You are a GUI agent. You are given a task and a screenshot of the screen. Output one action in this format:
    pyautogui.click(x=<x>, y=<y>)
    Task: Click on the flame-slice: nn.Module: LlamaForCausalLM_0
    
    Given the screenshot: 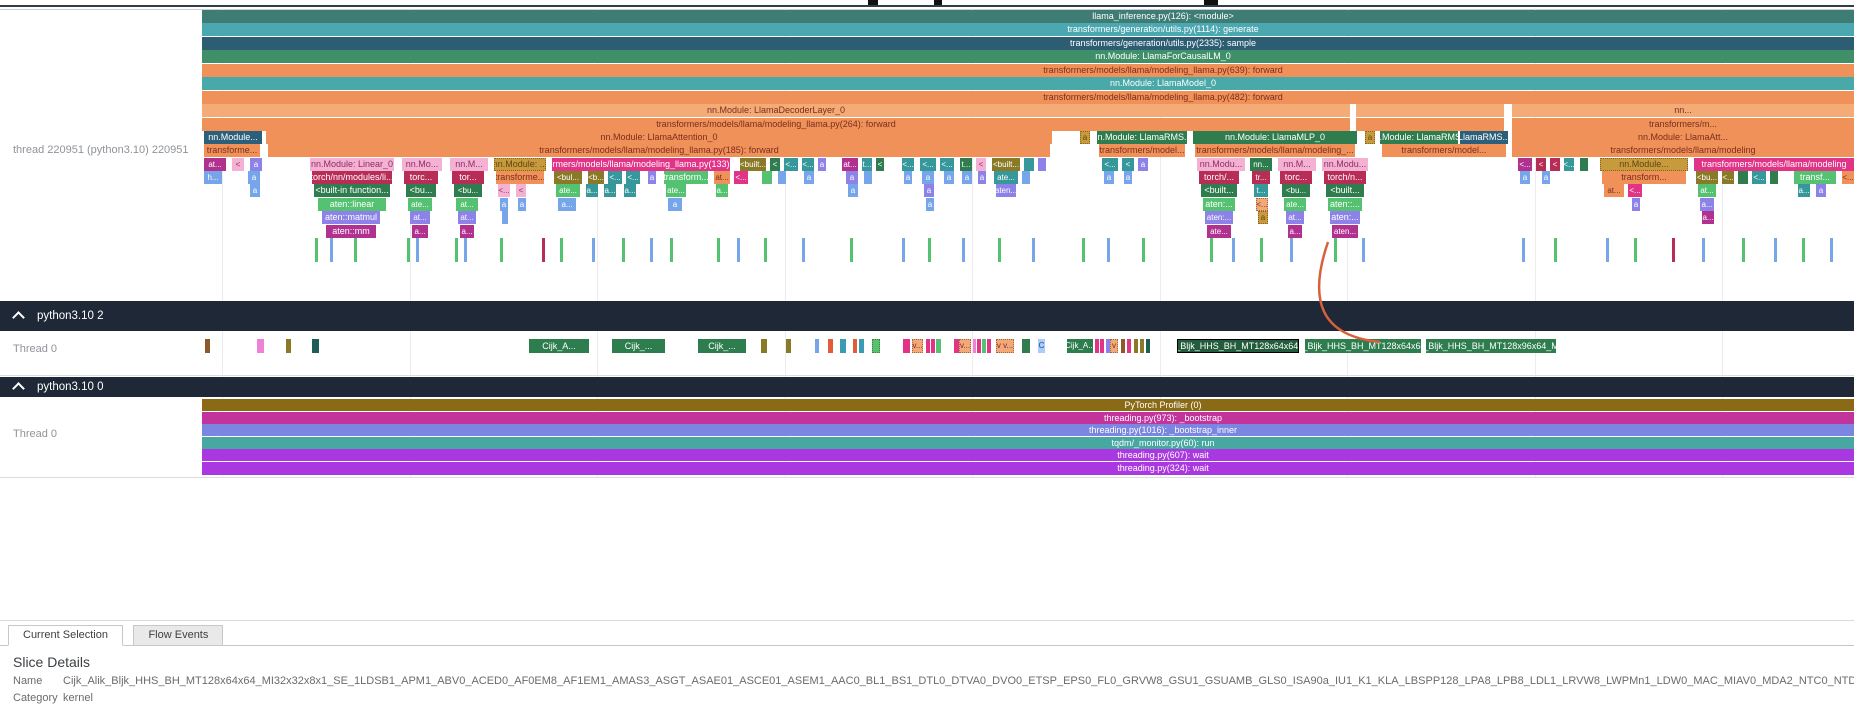 What is the action you would take?
    pyautogui.click(x=1028, y=56)
    